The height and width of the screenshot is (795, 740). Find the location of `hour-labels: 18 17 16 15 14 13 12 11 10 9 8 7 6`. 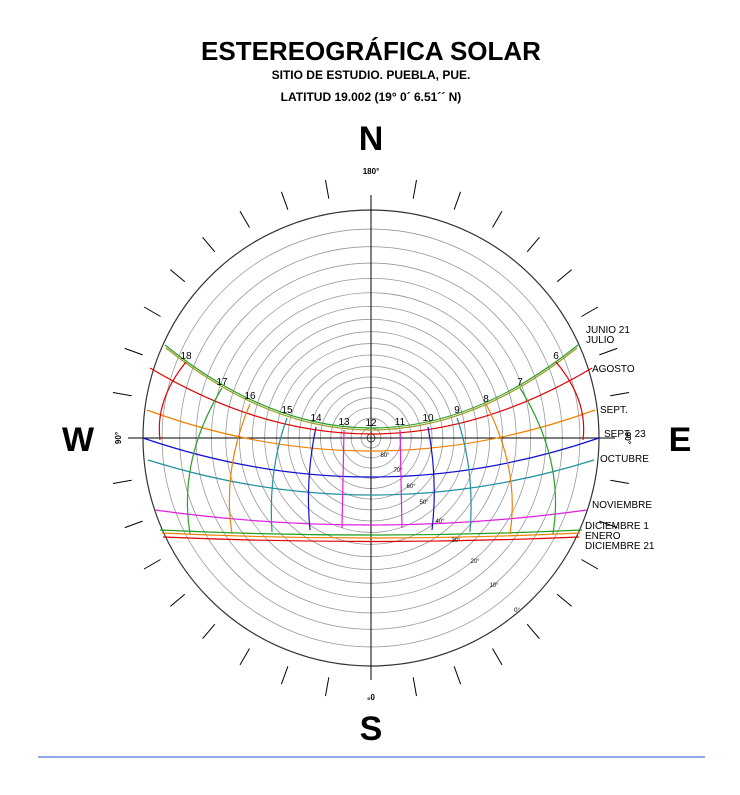

hour-labels: 18 17 16 15 14 13 12 11 10 9 8 7 6 is located at coordinates (369, 390).